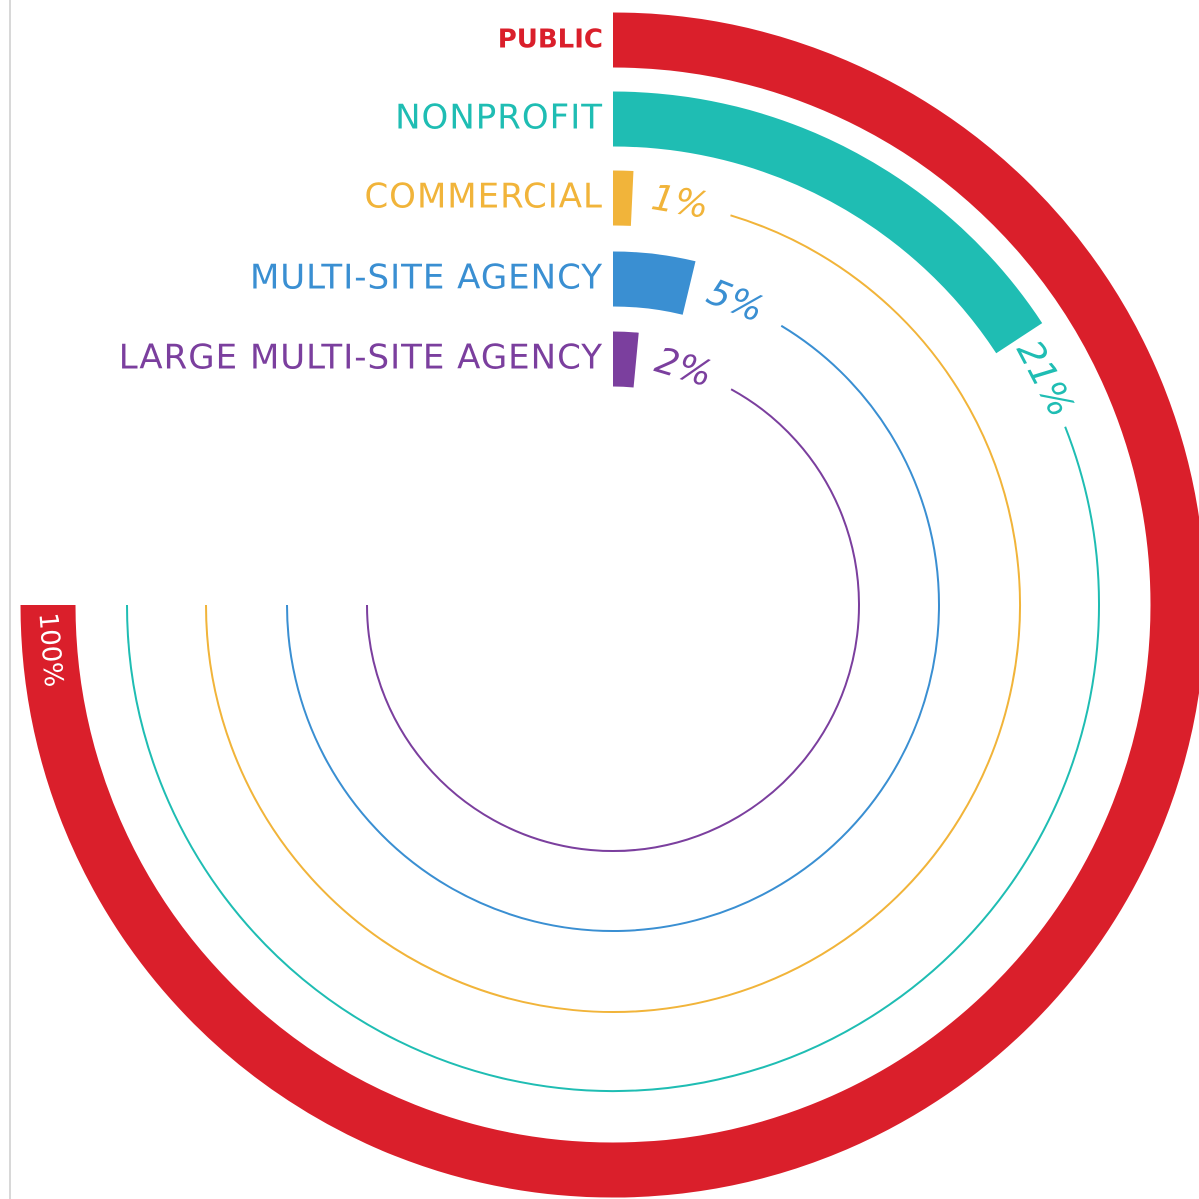 This screenshot has height=1199, width=1199. What do you see at coordinates (499, 118) in the screenshot?
I see `category-label: NONPROFIT` at bounding box center [499, 118].